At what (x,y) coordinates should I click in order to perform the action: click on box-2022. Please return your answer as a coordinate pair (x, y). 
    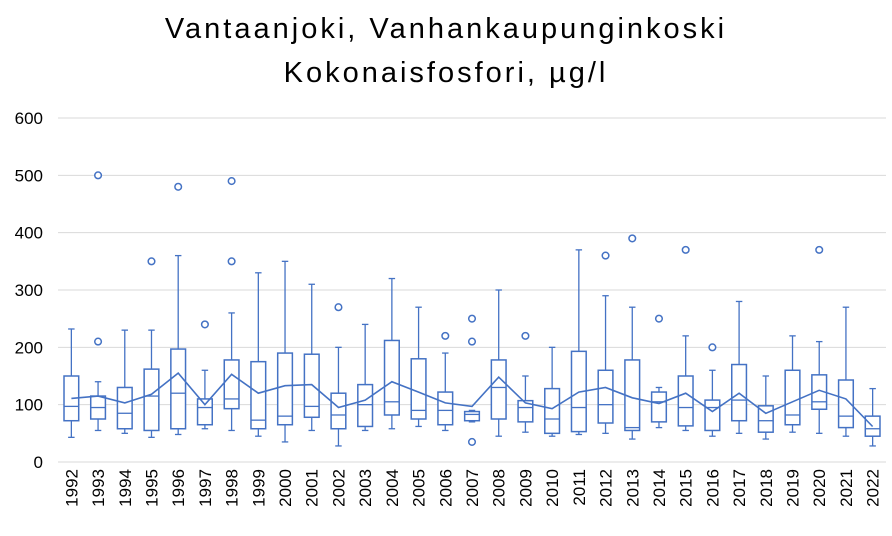
    Looking at the image, I should click on (872, 417).